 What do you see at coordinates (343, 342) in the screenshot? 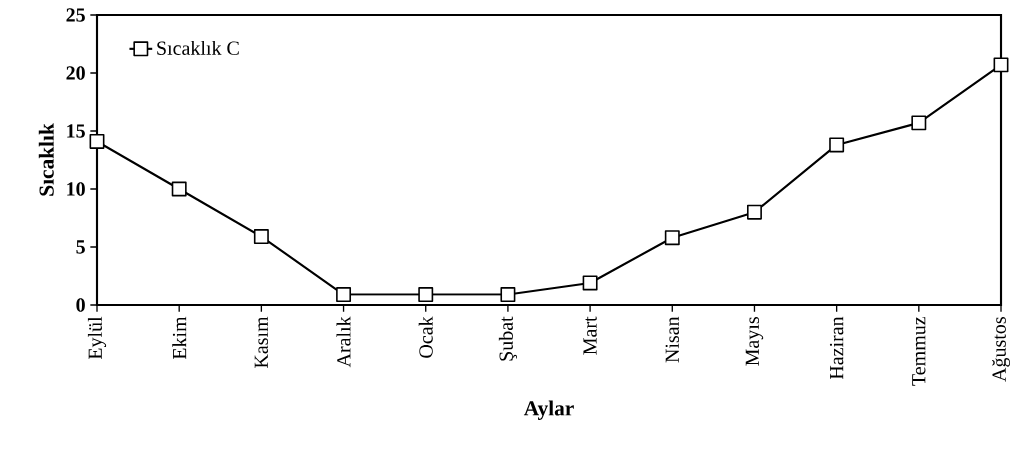
I see `x-tick-label: Aralık` at bounding box center [343, 342].